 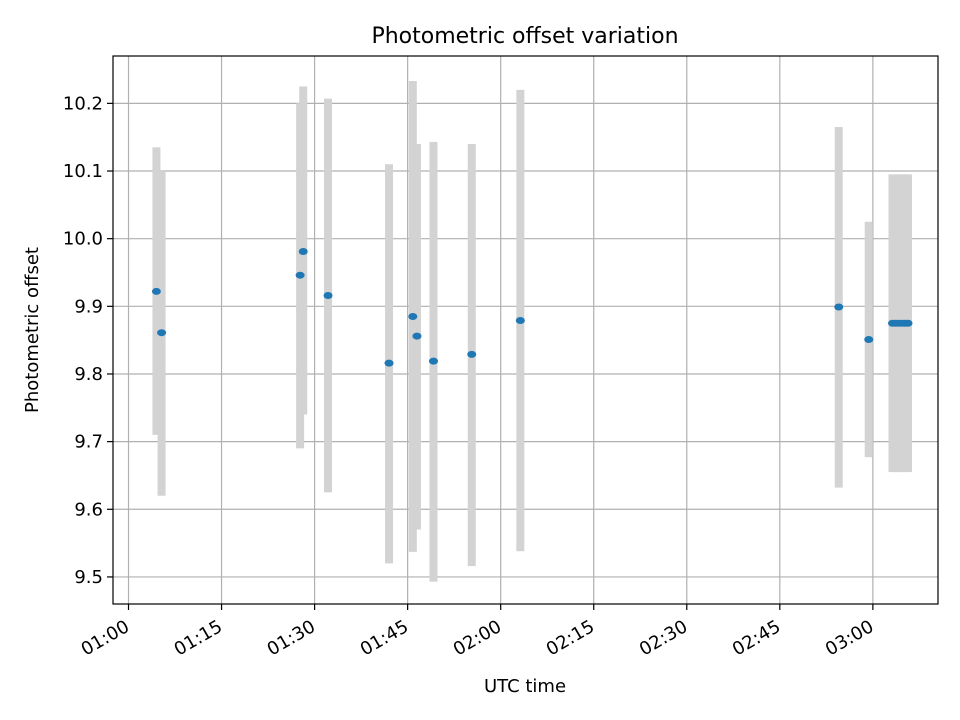 I want to click on y-tick-label: 9.7, so click(x=88, y=442).